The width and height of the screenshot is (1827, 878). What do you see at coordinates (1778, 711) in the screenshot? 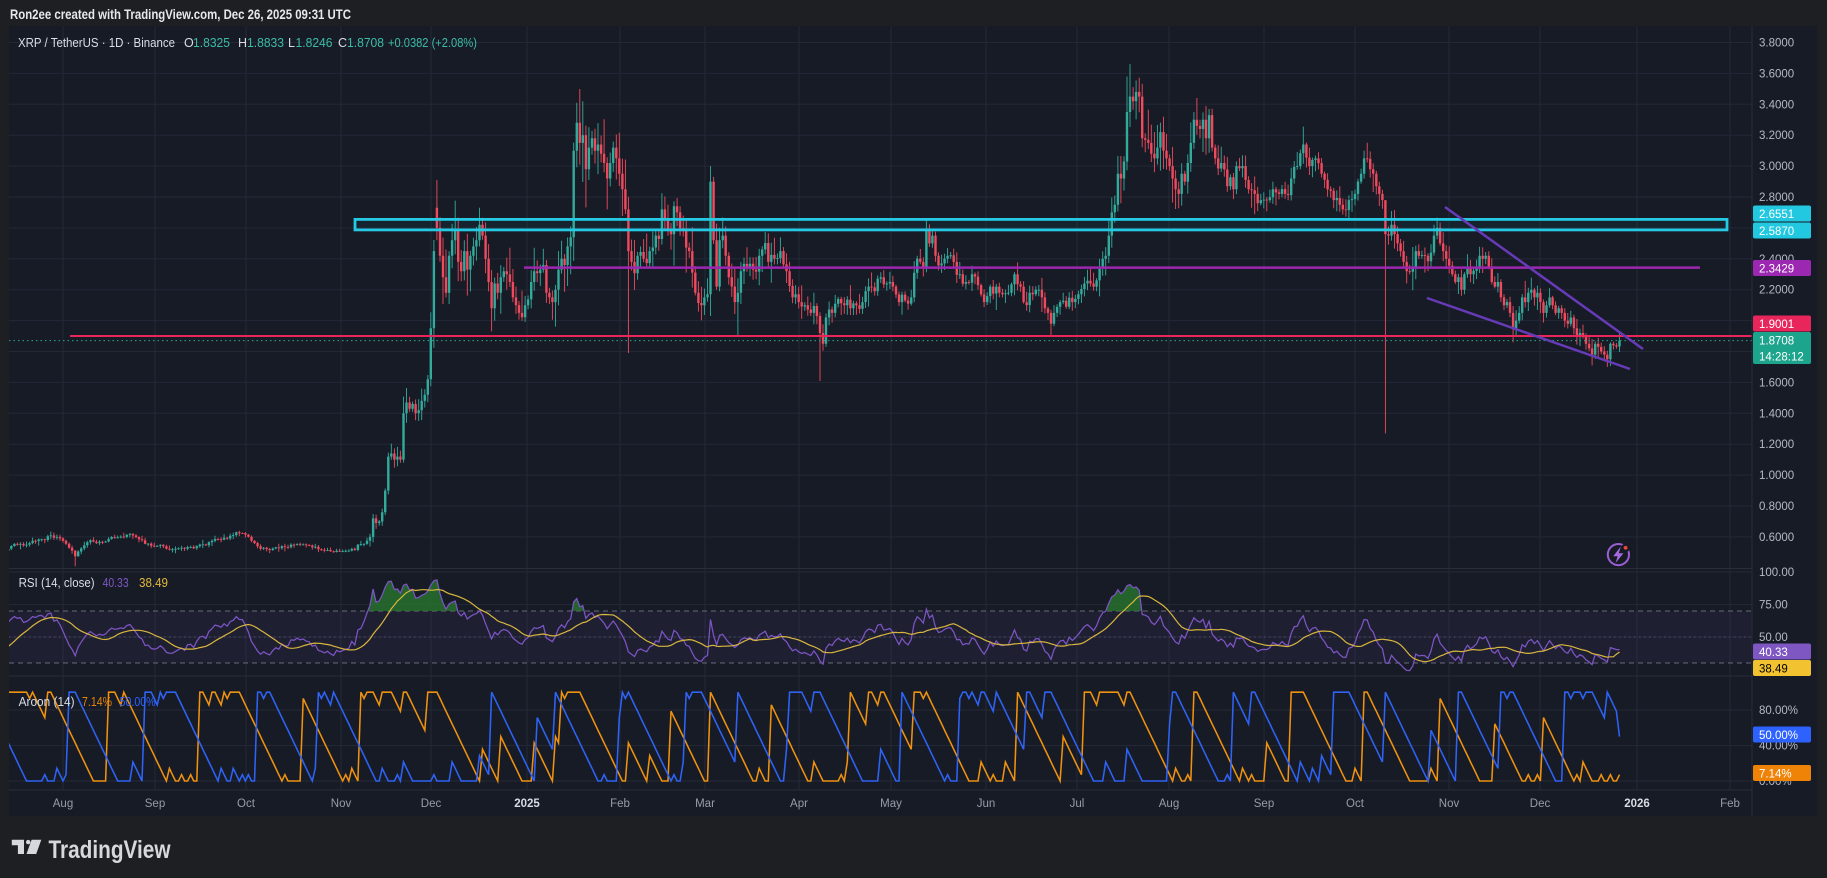
I see `svg-text: 80.00%` at bounding box center [1778, 711].